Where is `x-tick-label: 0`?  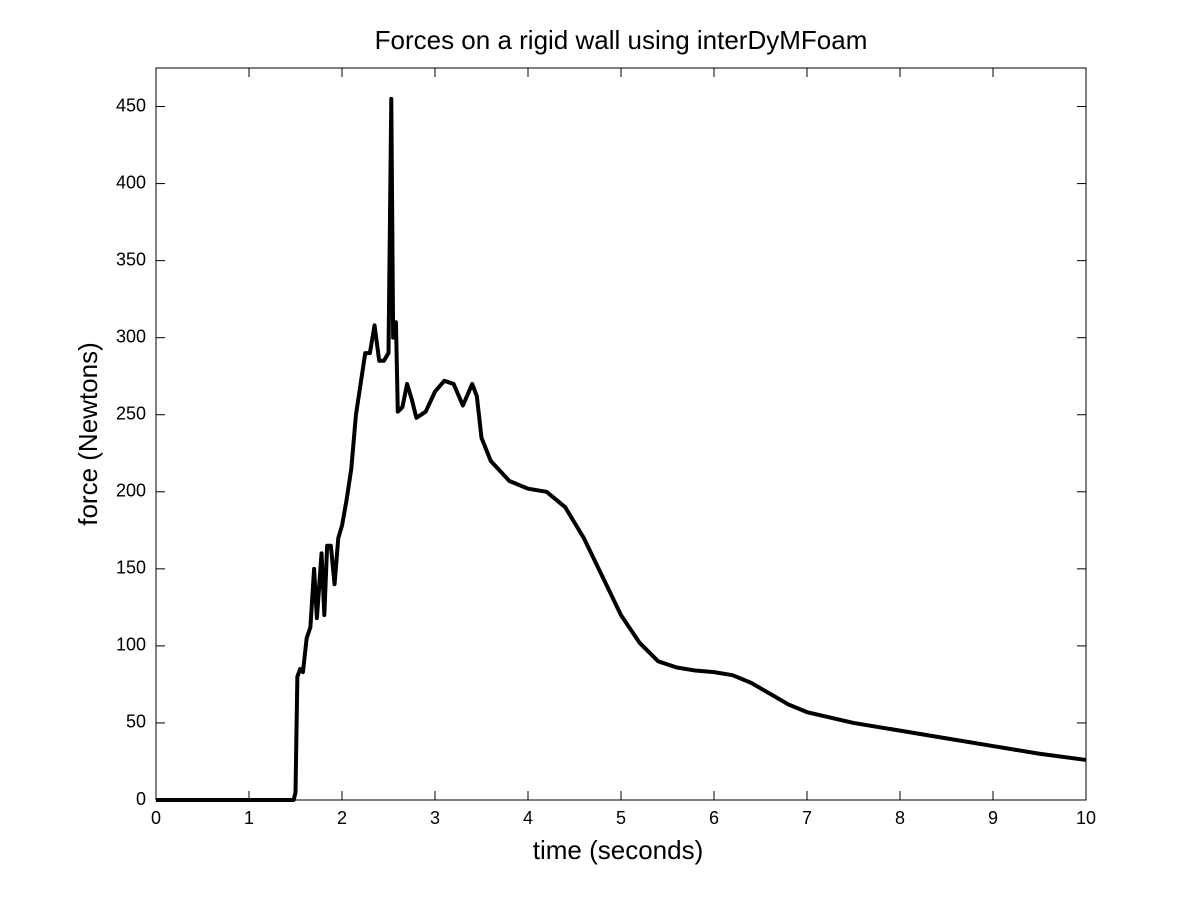 x-tick-label: 0 is located at coordinates (156, 818).